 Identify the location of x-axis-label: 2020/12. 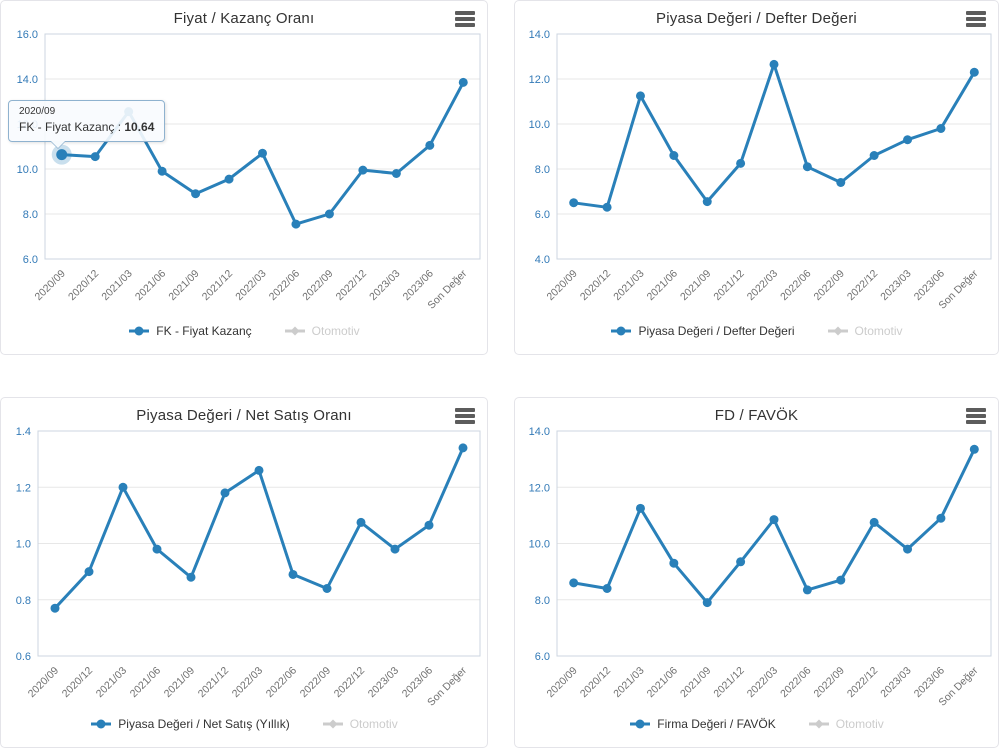
(595, 682).